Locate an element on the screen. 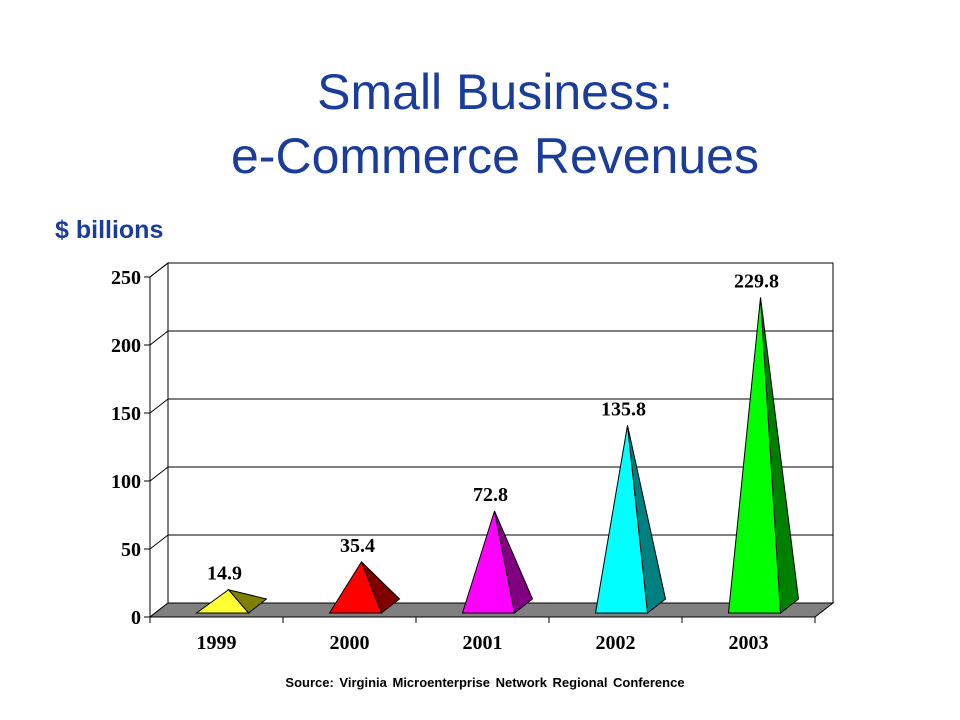 The height and width of the screenshot is (720, 960). pyramid-2001 is located at coordinates (488, 562).